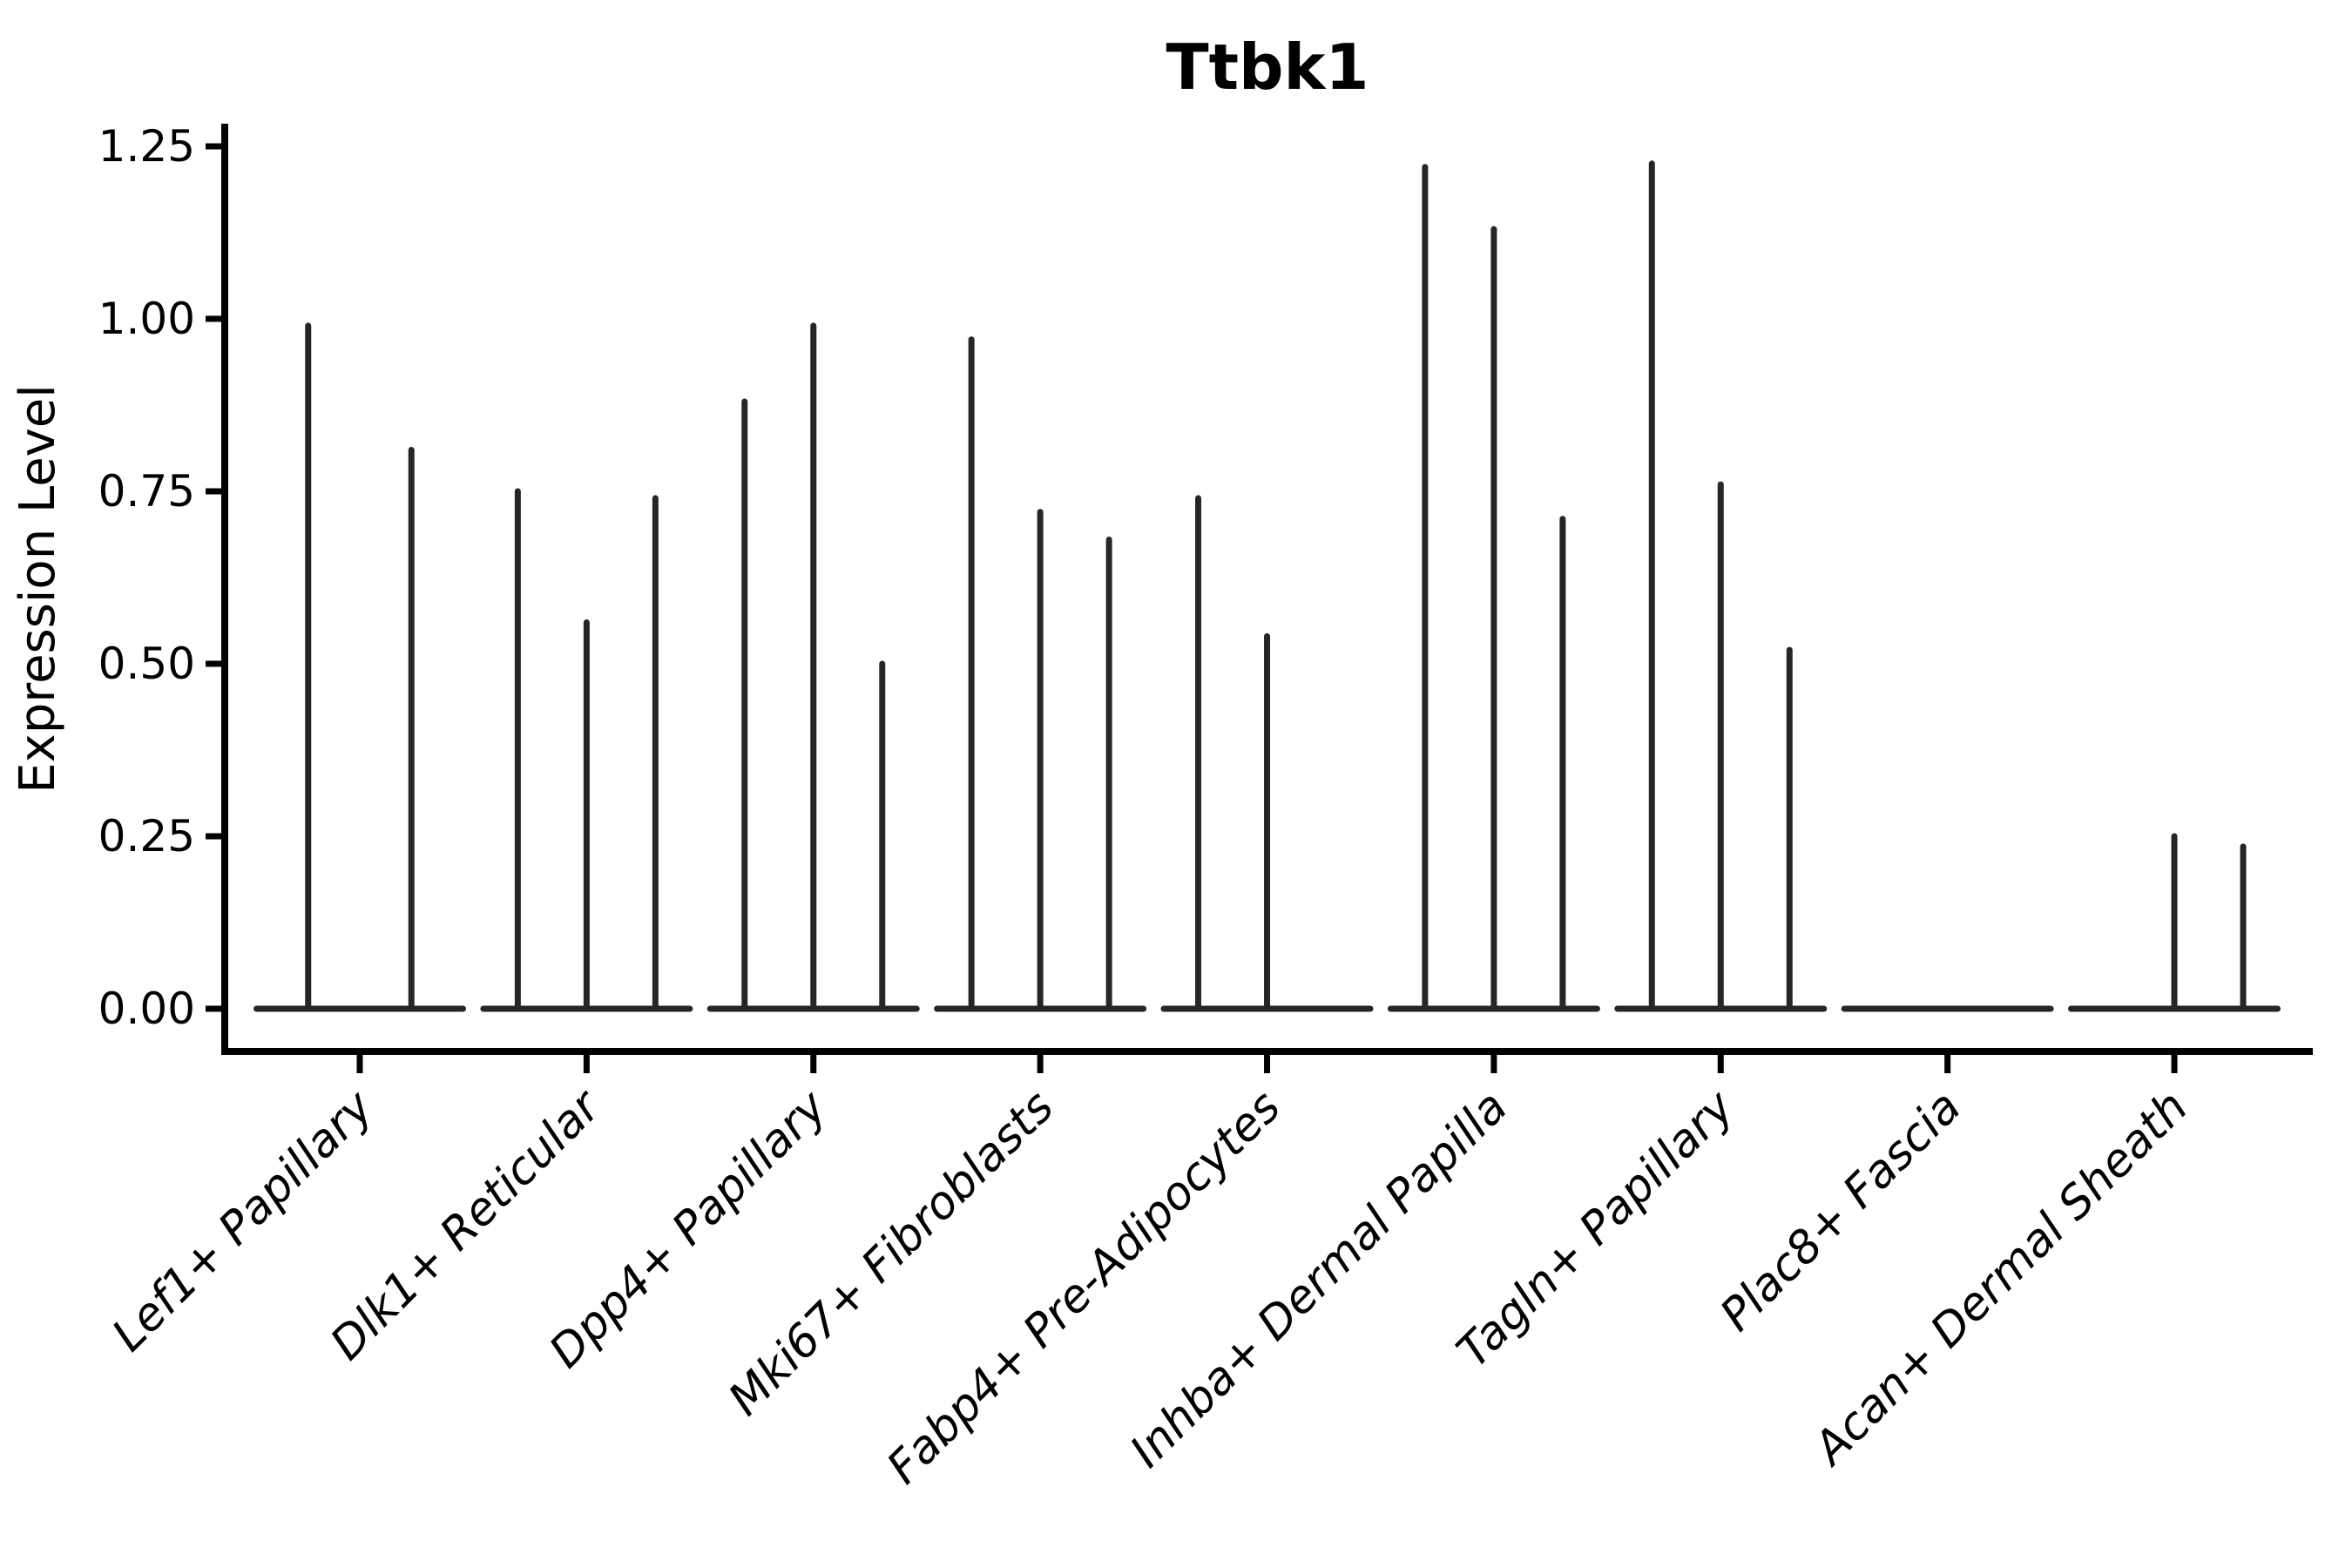  What do you see at coordinates (146, 836) in the screenshot?
I see `y-tick-label: 0.25` at bounding box center [146, 836].